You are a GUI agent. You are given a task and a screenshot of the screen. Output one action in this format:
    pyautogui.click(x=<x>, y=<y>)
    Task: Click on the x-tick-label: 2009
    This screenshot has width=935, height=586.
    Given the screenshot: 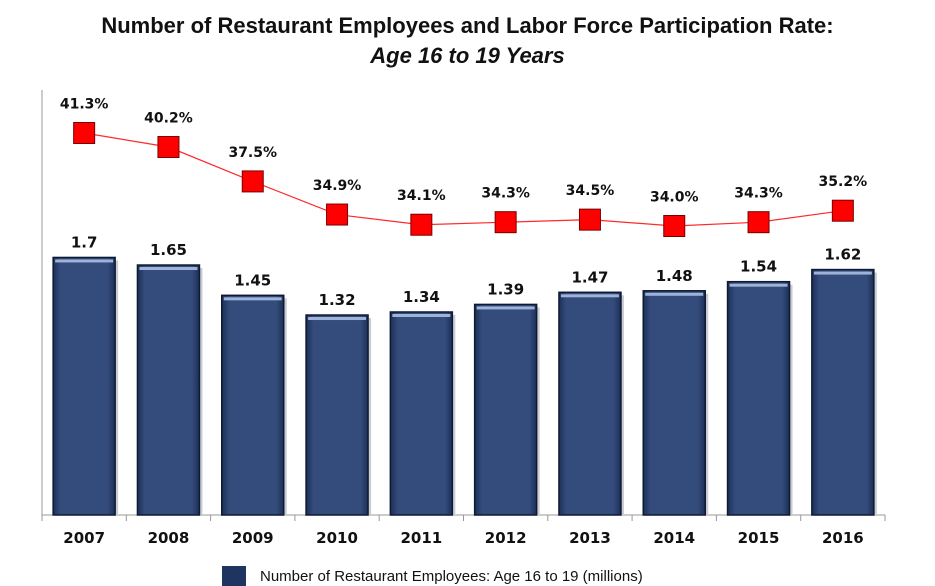 What is the action you would take?
    pyautogui.click(x=253, y=538)
    